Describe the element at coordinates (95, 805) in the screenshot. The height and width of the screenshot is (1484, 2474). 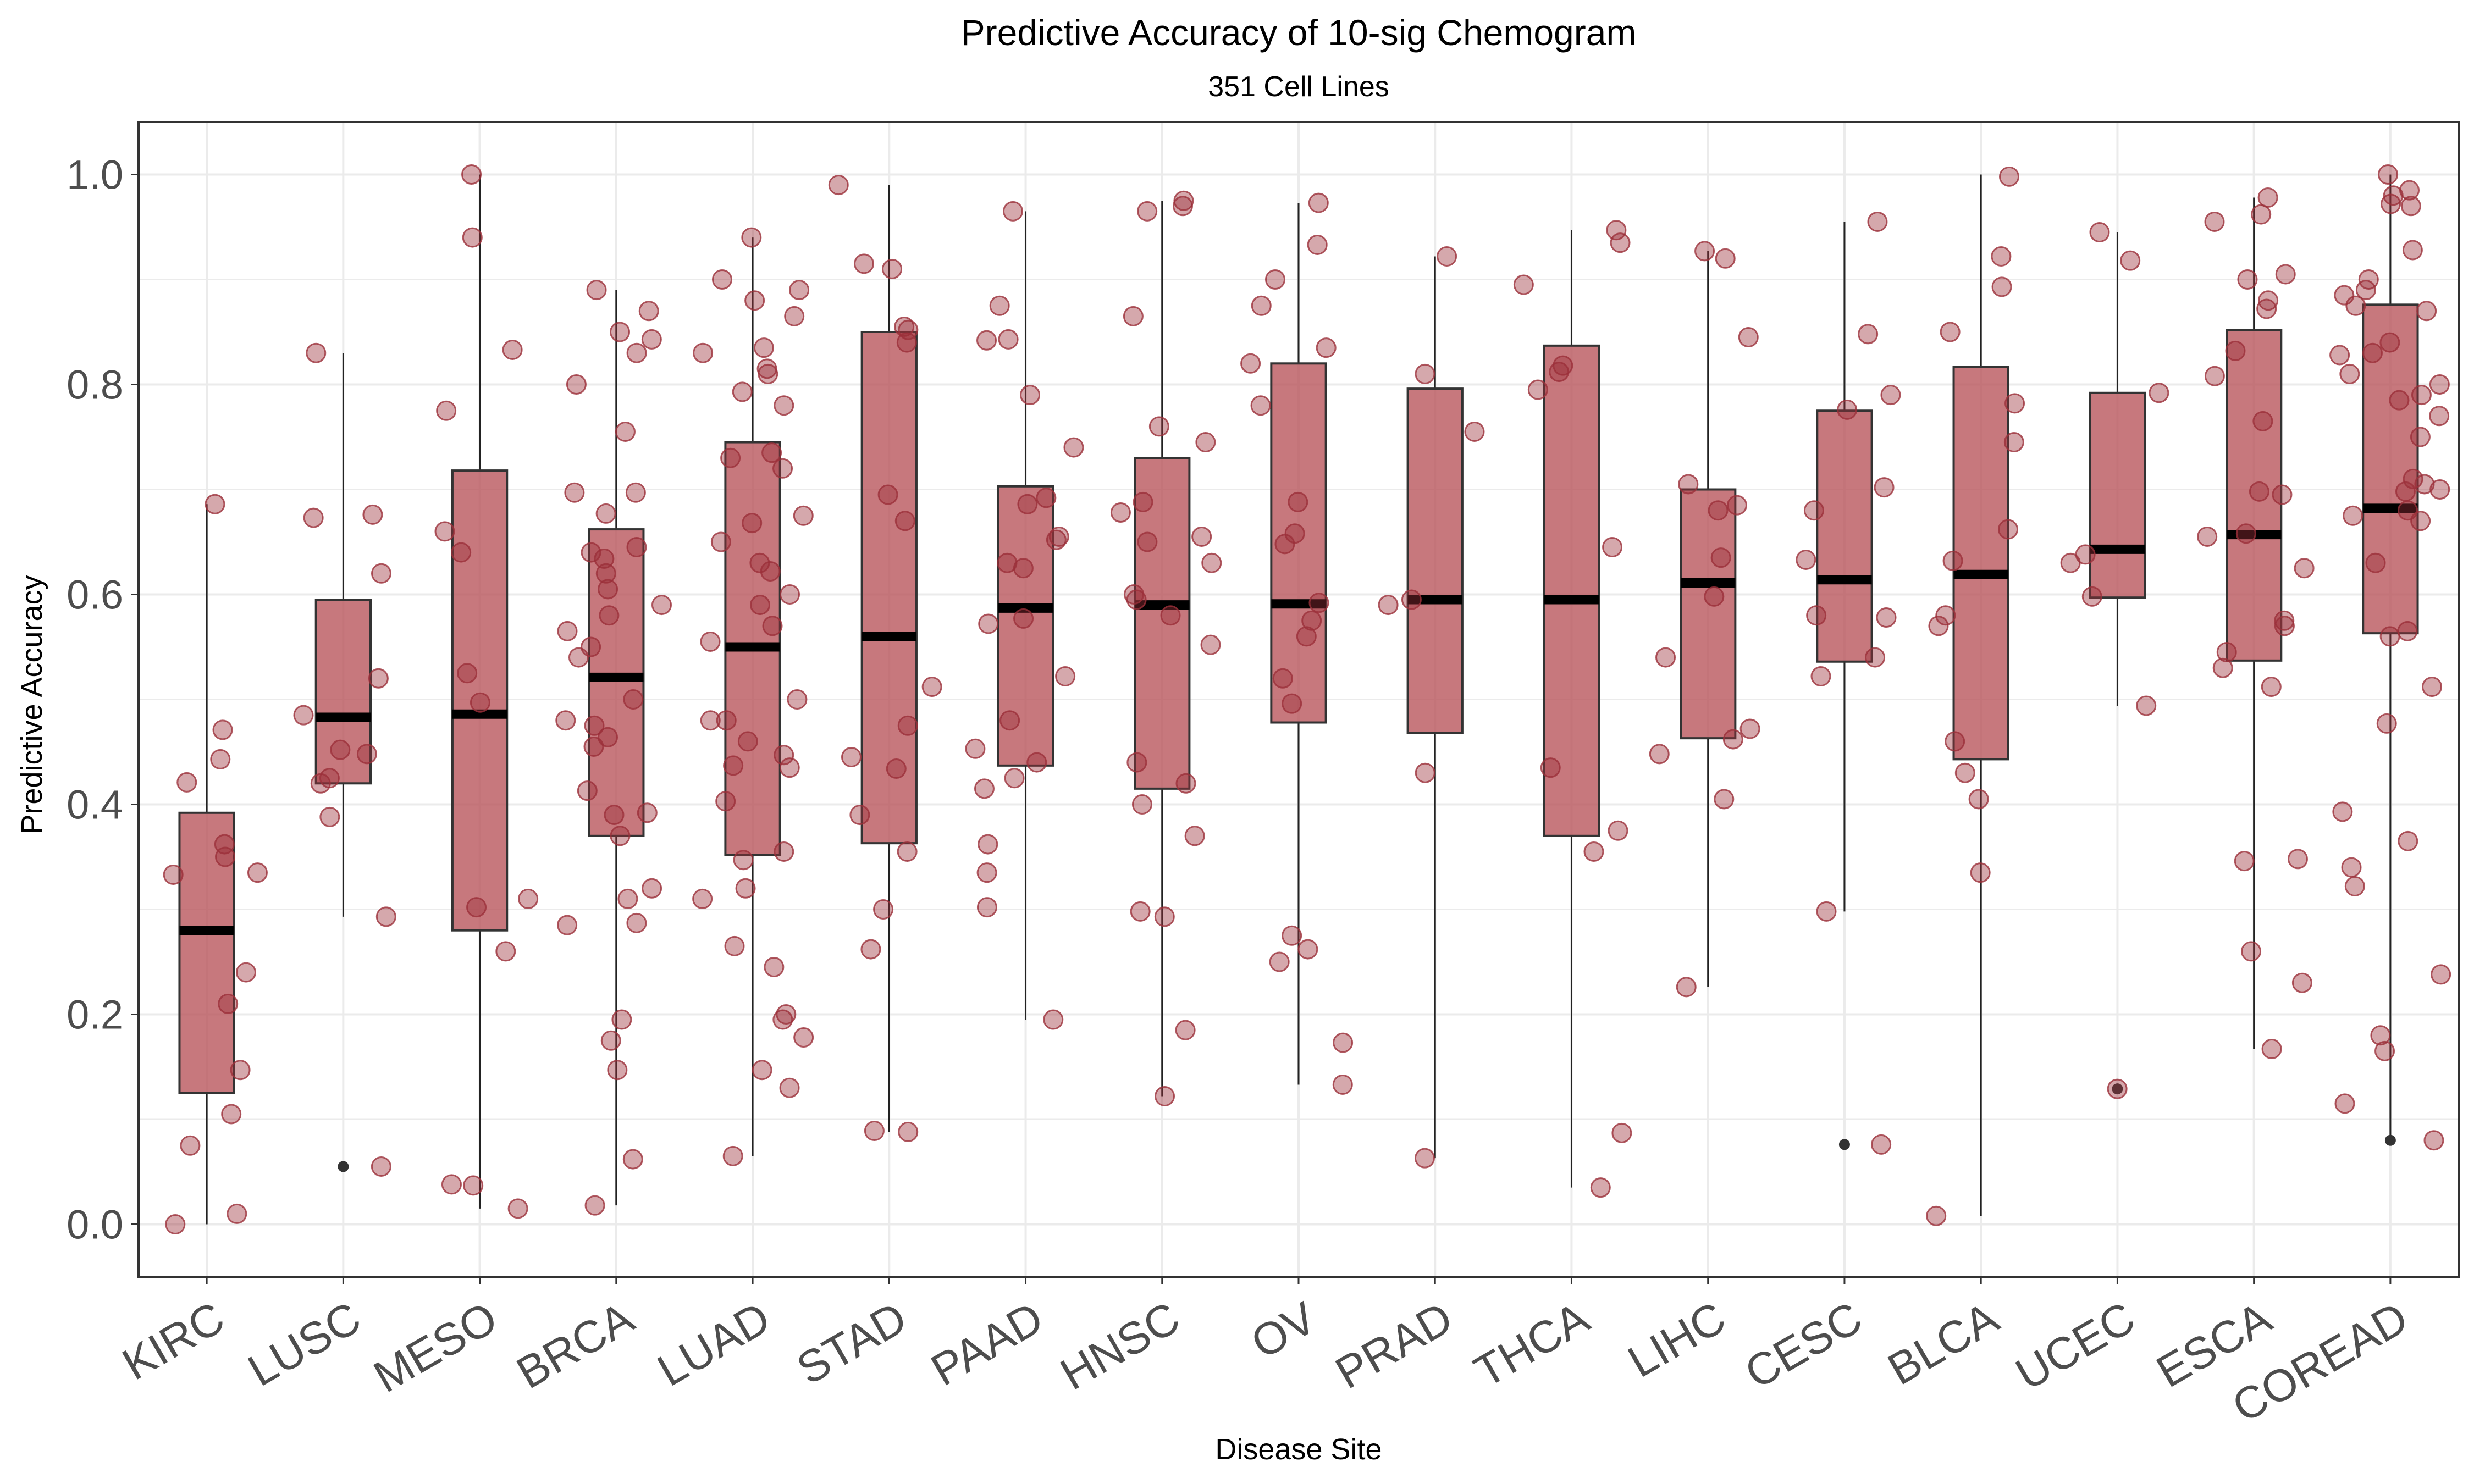
I see `y-tick-label: 0.4` at that location.